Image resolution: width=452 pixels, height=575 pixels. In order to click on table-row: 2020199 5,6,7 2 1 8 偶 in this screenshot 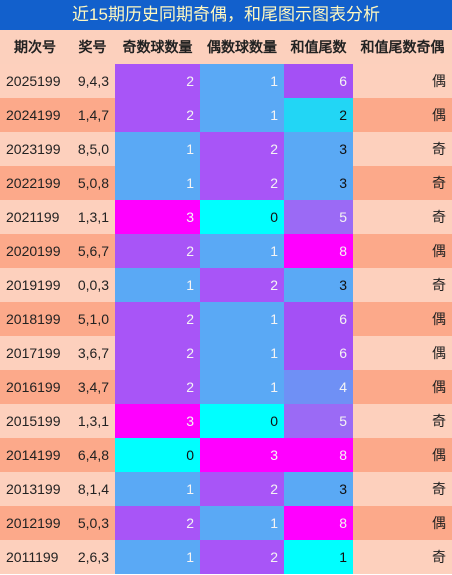, I will do `click(226, 251)`.